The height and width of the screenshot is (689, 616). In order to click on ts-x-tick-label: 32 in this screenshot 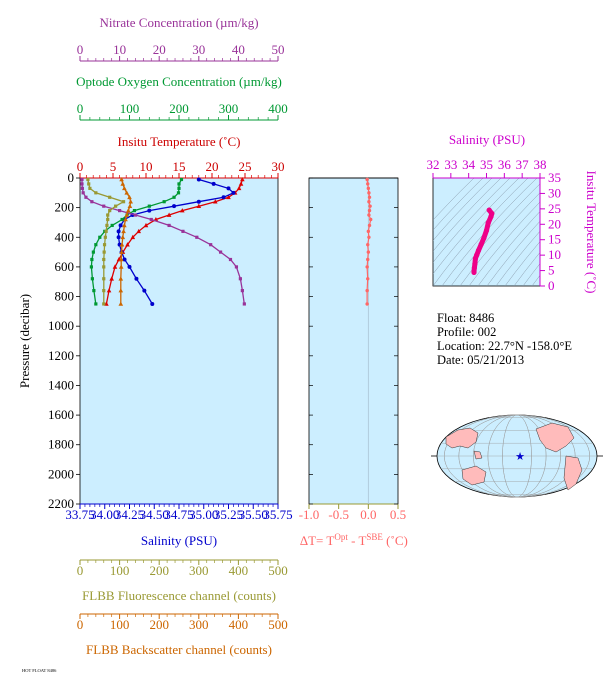, I will do `click(433, 164)`.